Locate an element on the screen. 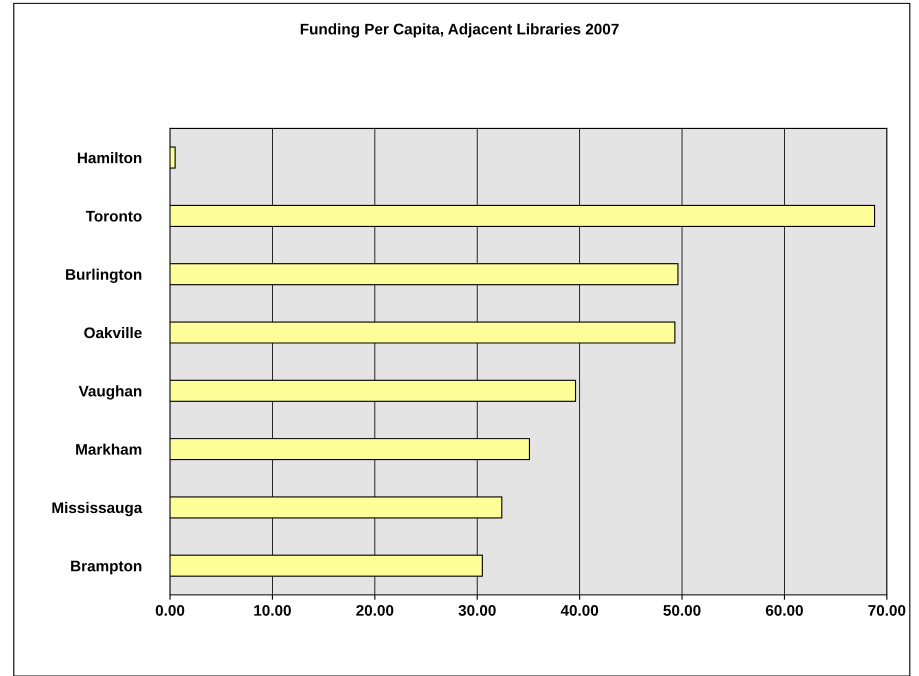 The image size is (919, 676). x-tick-label: 20.00 is located at coordinates (375, 610).